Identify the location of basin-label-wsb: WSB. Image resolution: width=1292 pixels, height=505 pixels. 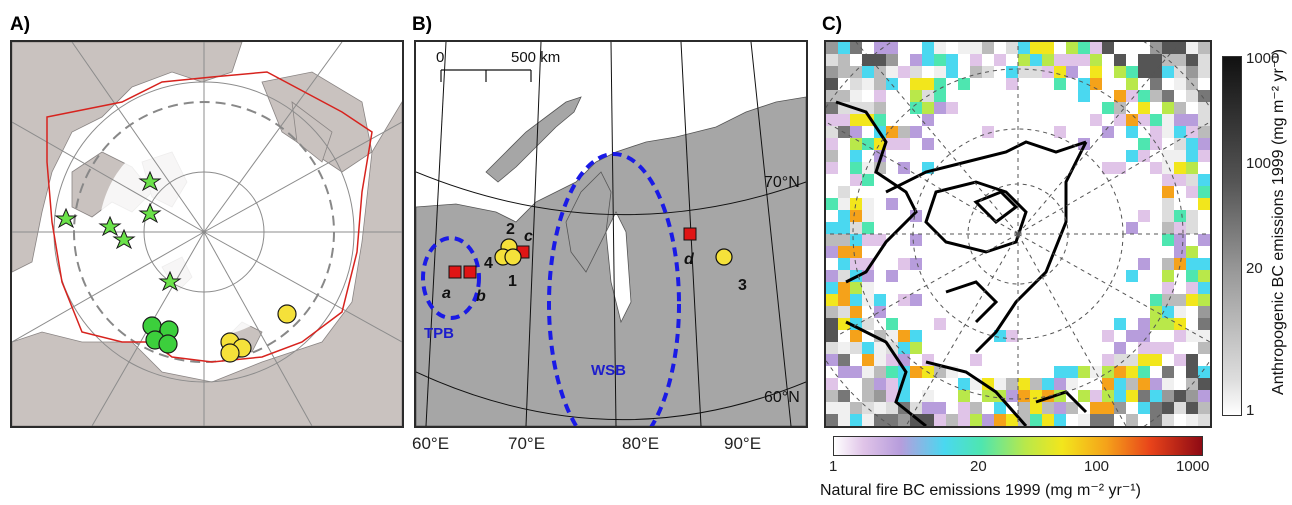
(608, 370).